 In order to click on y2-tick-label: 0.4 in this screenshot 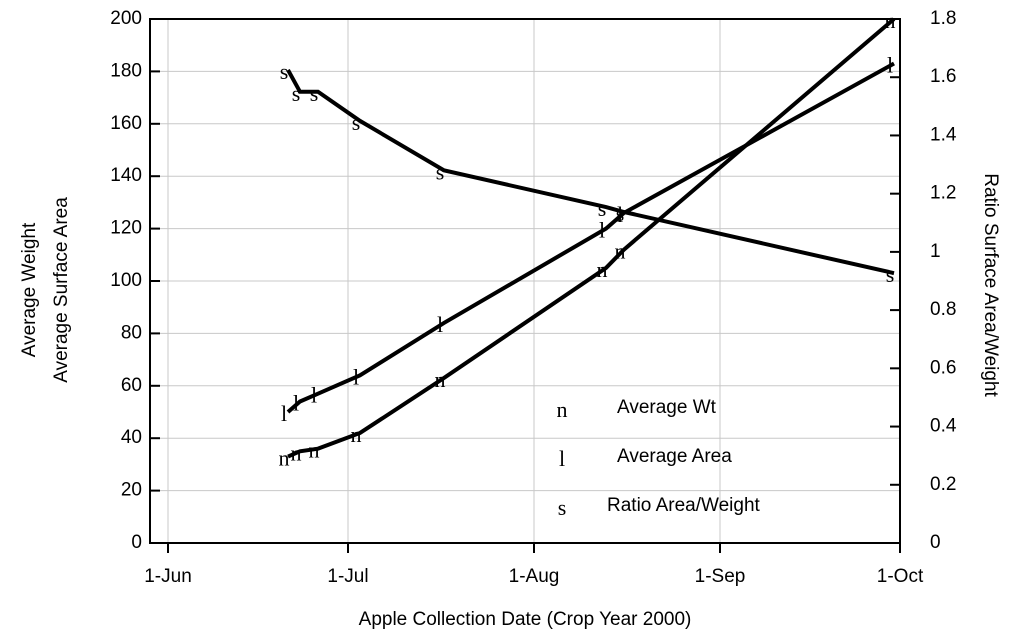, I will do `click(943, 426)`.